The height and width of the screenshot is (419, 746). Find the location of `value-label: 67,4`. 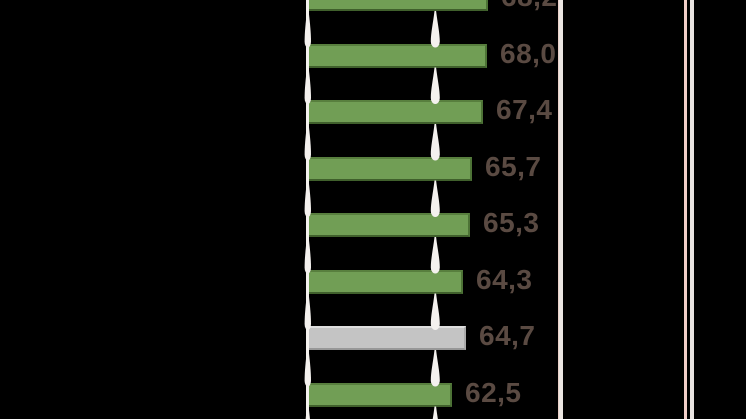

value-label: 67,4 is located at coordinates (524, 109).